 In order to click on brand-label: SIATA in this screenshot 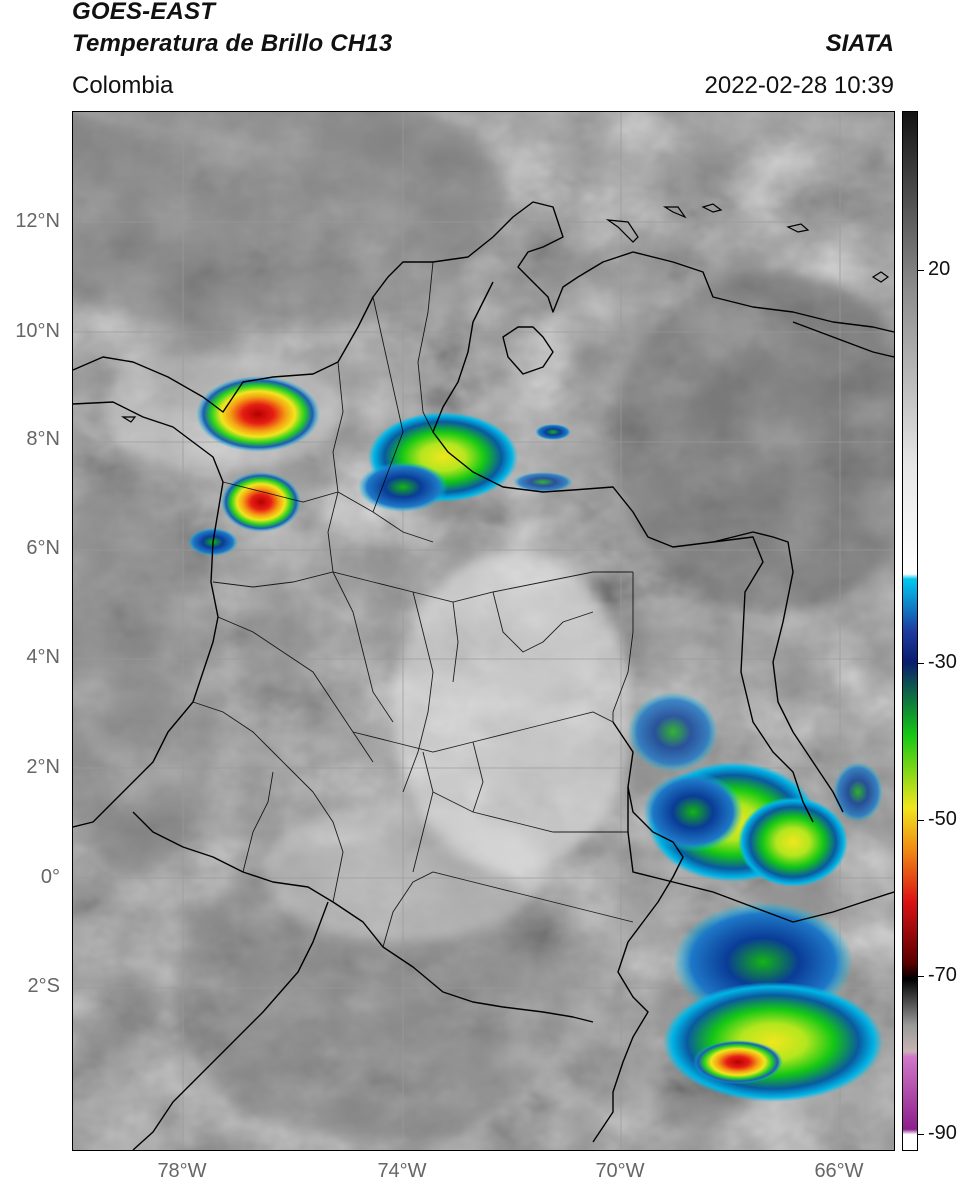, I will do `click(859, 43)`.